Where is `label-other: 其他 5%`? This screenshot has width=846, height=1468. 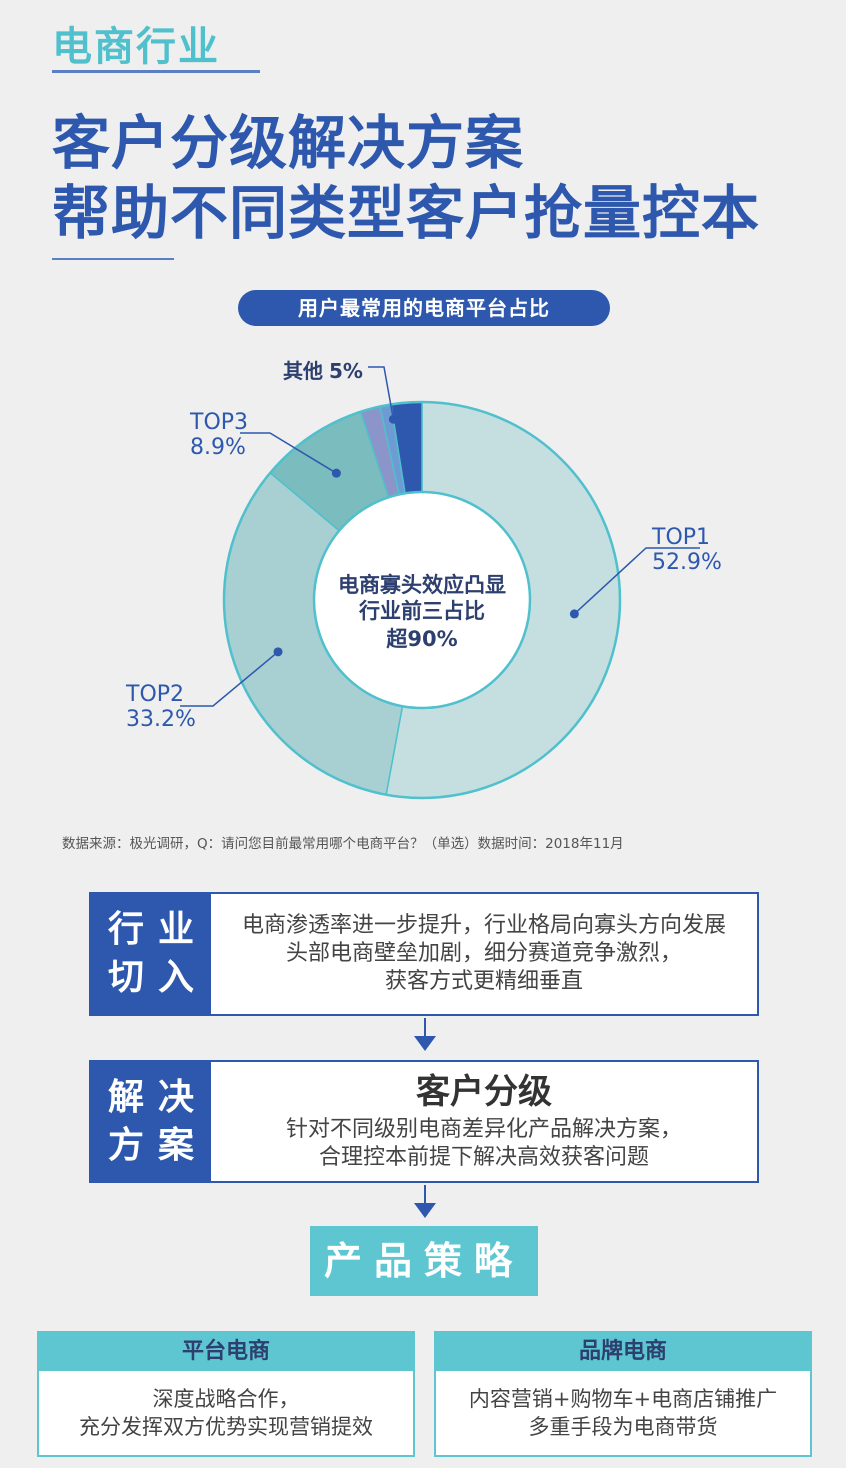
label-other: 其他 5% is located at coordinates (323, 371).